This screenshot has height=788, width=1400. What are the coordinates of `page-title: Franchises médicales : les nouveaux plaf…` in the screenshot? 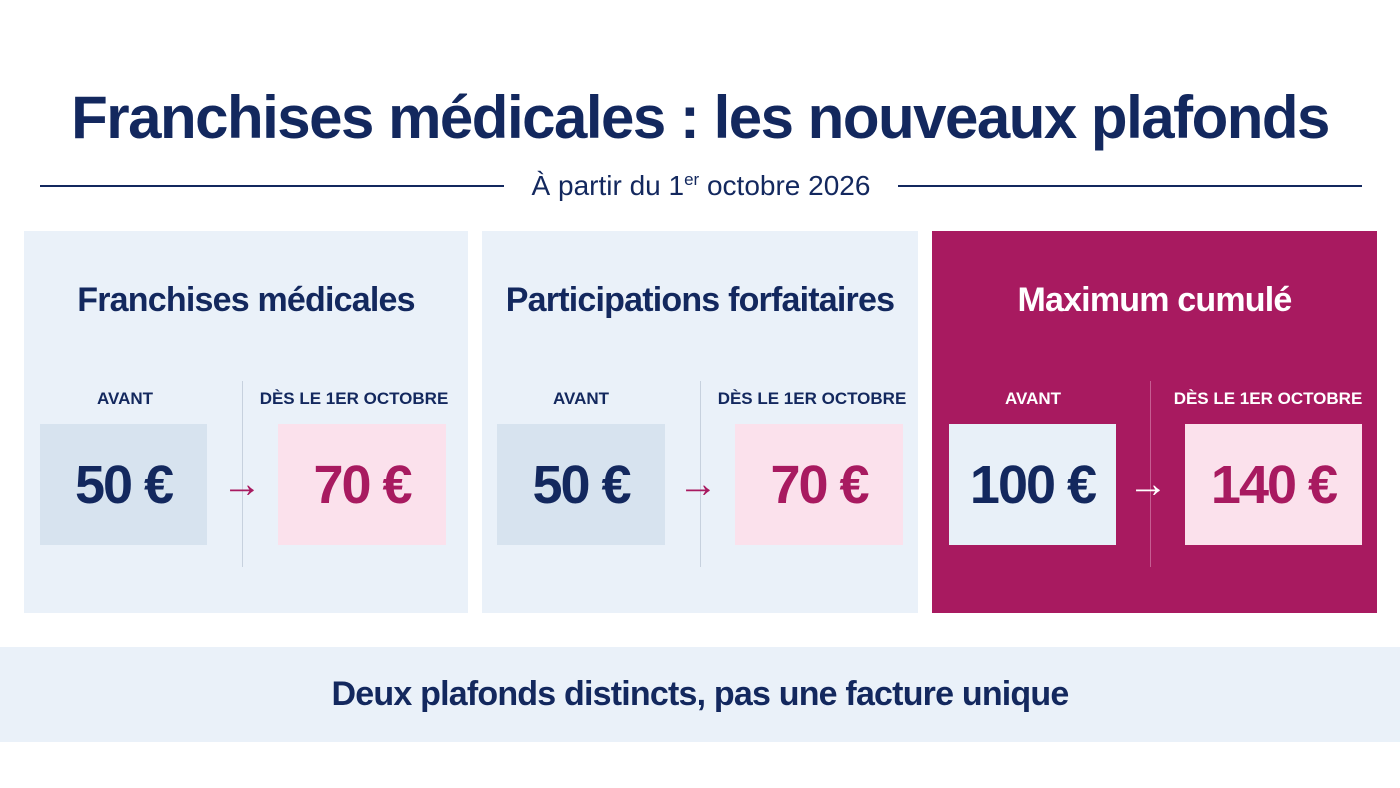 It's located at (700, 117).